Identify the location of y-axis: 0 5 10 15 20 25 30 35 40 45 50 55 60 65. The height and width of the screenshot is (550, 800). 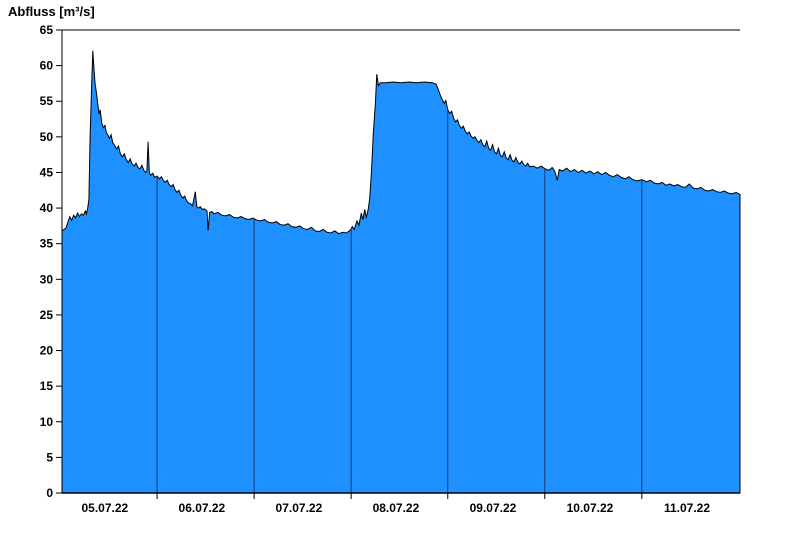
(51, 261).